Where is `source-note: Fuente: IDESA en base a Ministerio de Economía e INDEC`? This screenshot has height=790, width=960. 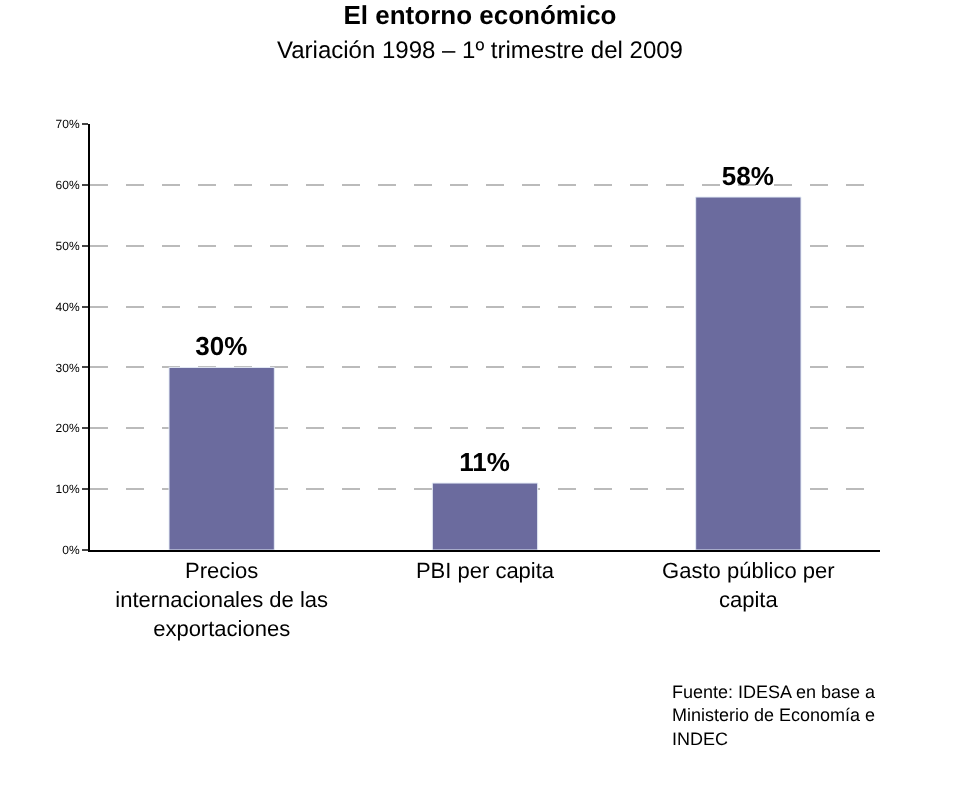 source-note: Fuente: IDESA en base a Ministerio de Economía e INDEC is located at coordinates (774, 715).